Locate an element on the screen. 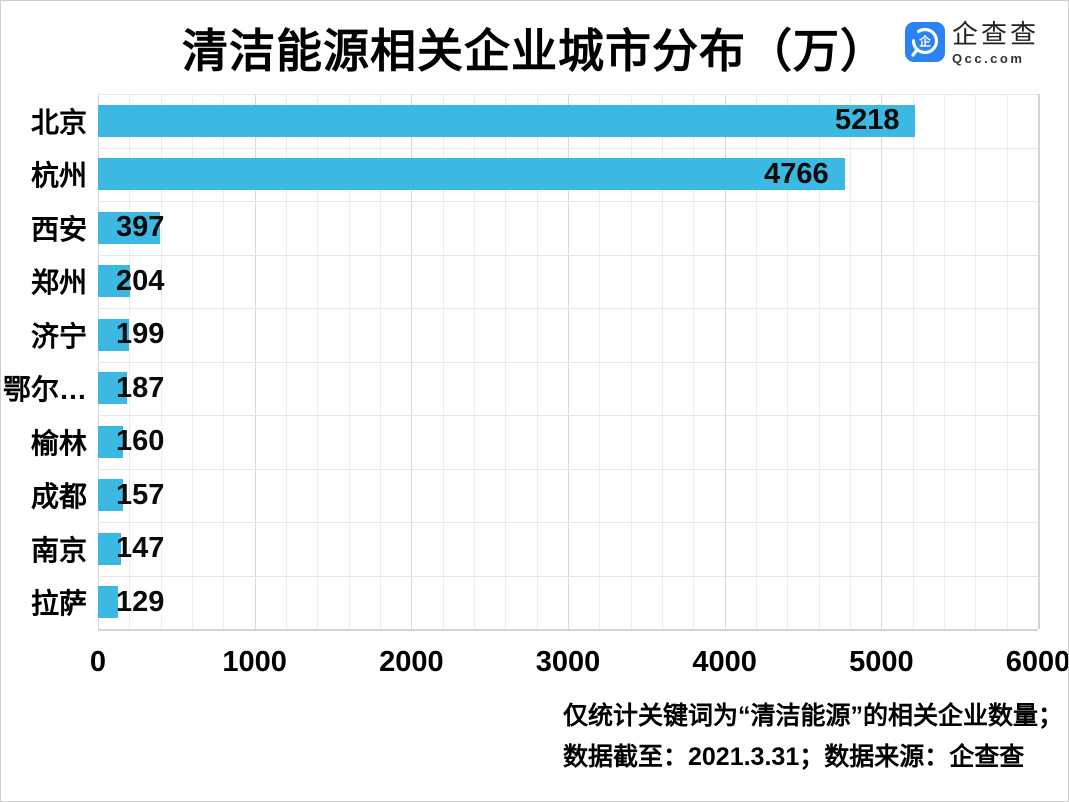 The width and height of the screenshot is (1069, 802). x-tick-label: 0 is located at coordinates (98, 662).